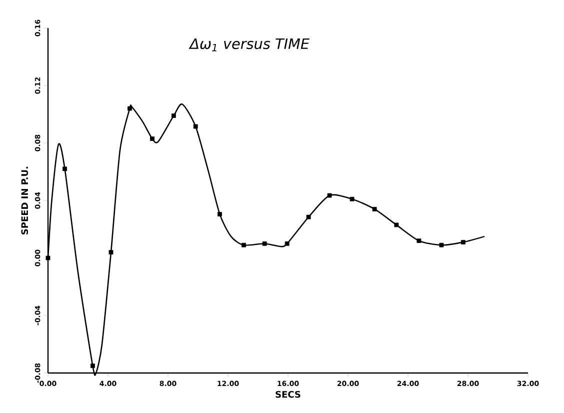 The image size is (564, 413). What do you see at coordinates (288, 394) in the screenshot?
I see `x-axis-title: SECS` at bounding box center [288, 394].